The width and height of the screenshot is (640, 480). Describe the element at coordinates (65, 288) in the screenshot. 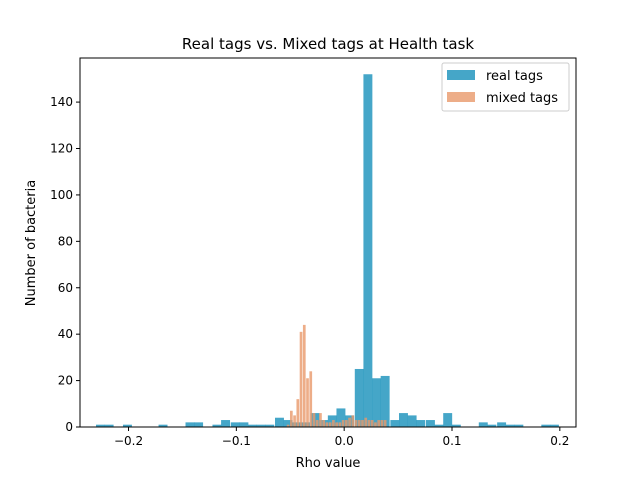

I see `y-tick-label: 60` at that location.